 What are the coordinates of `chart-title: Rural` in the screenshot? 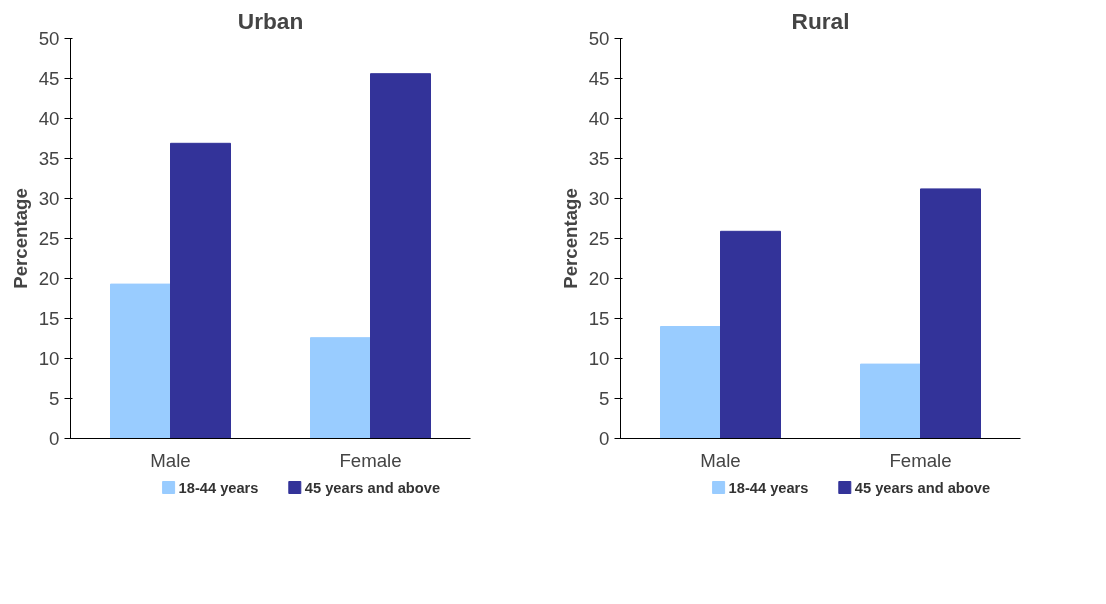 It's located at (820, 20).